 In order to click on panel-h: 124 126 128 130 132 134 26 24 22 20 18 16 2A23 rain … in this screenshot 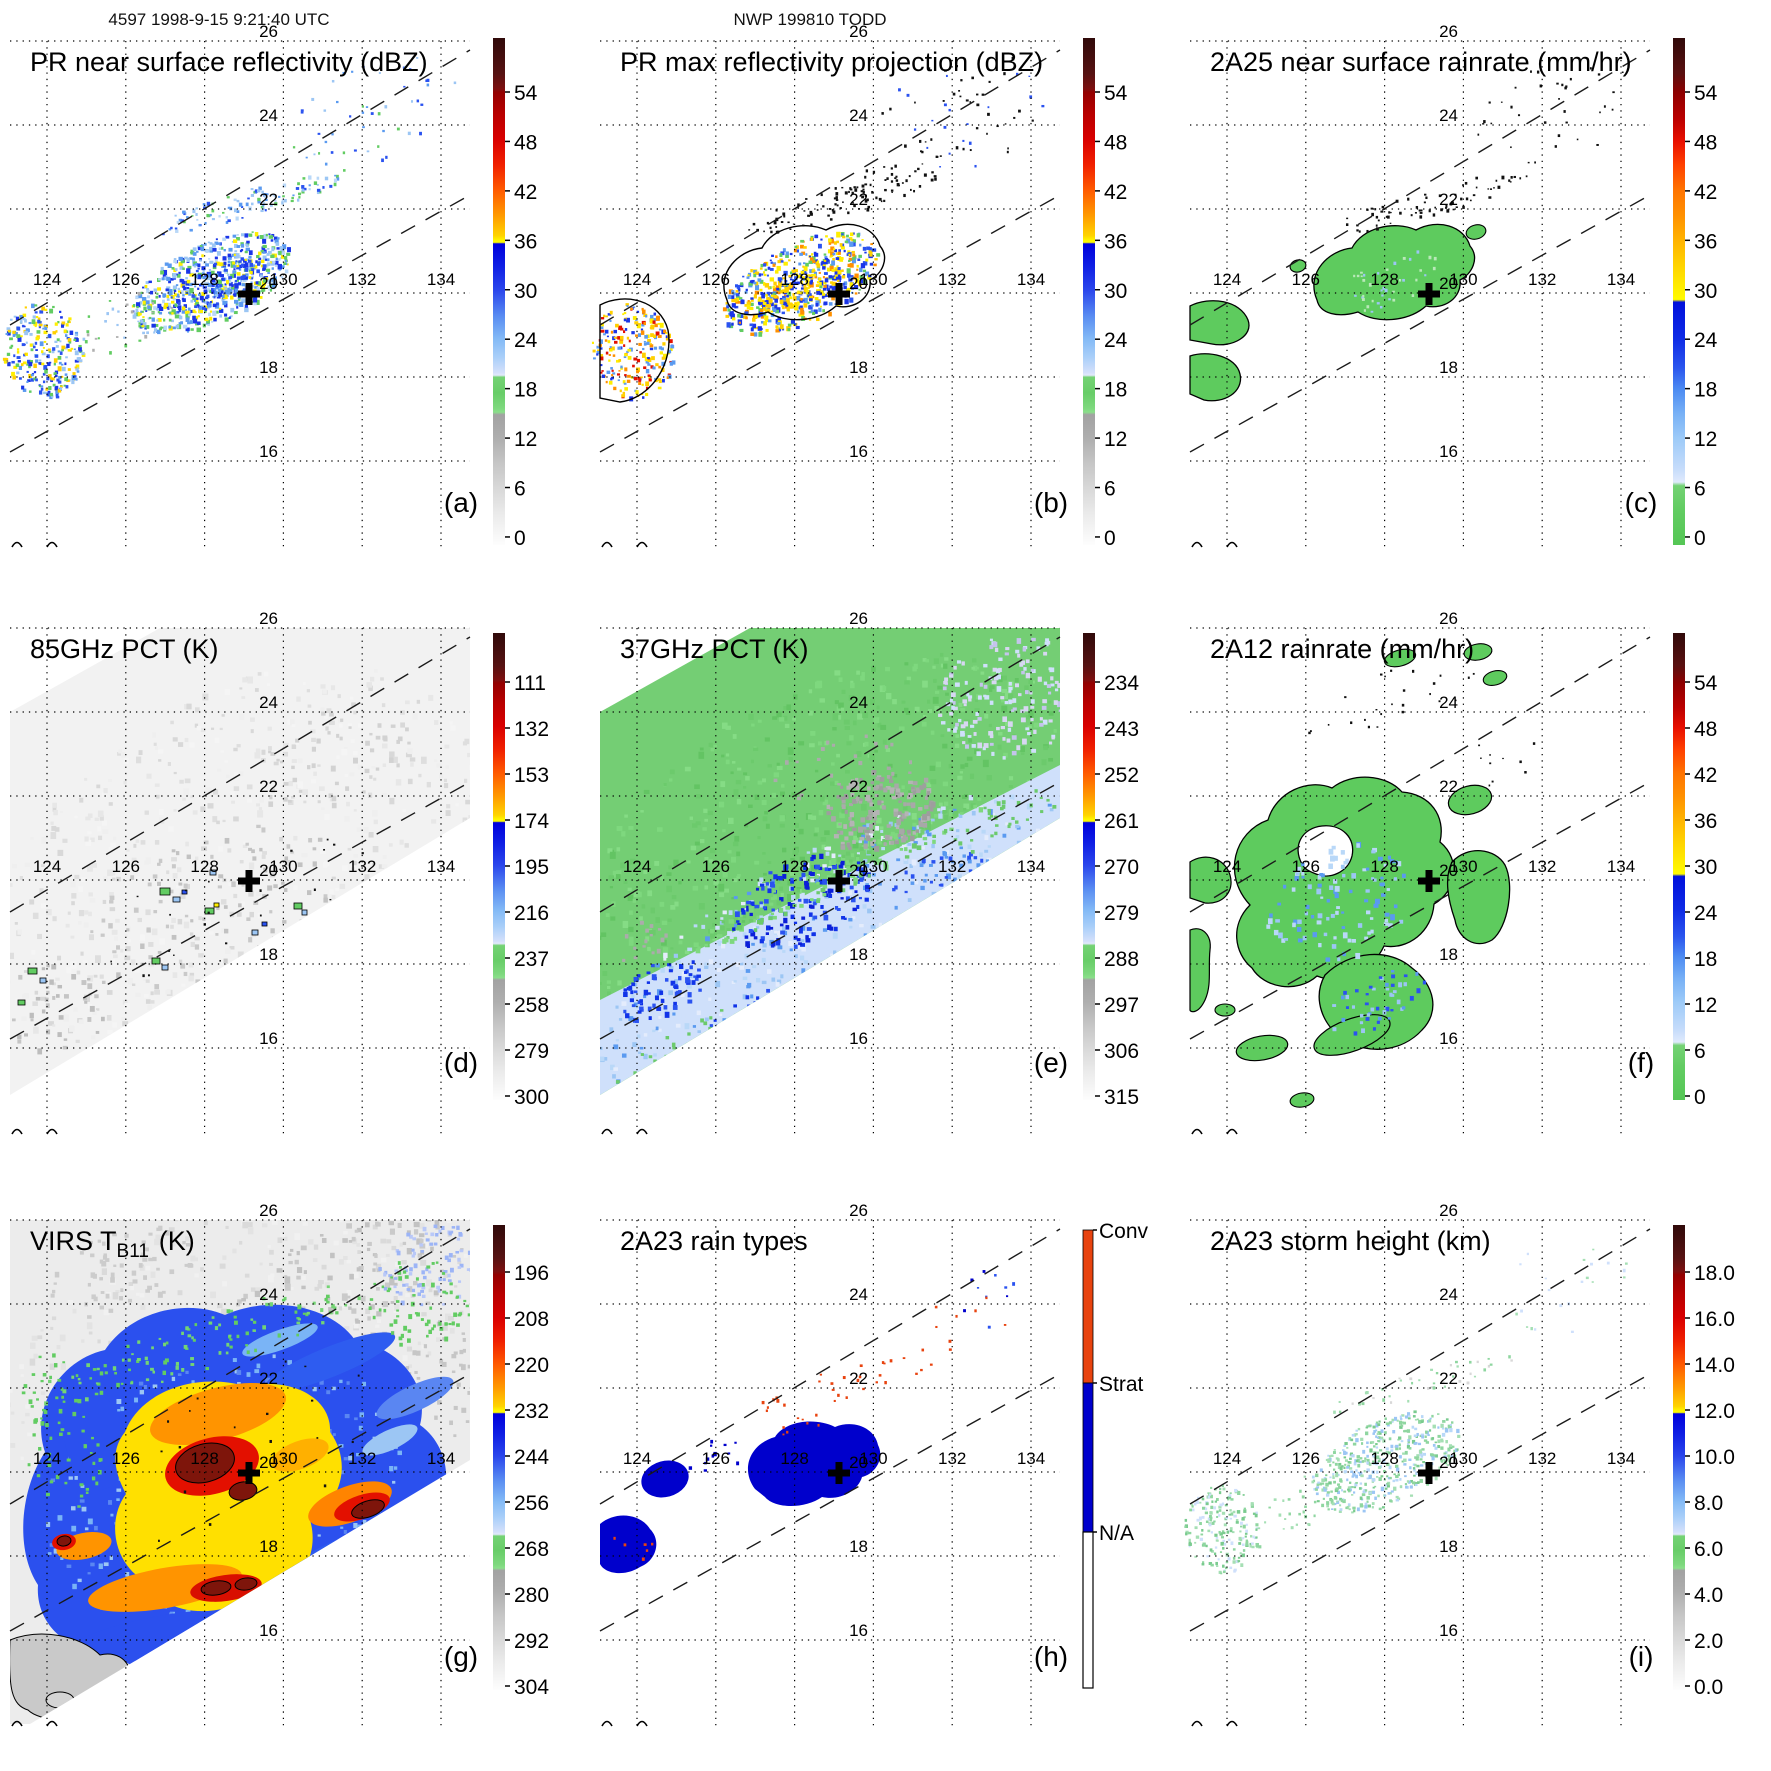, I will do `click(874, 1464)`.